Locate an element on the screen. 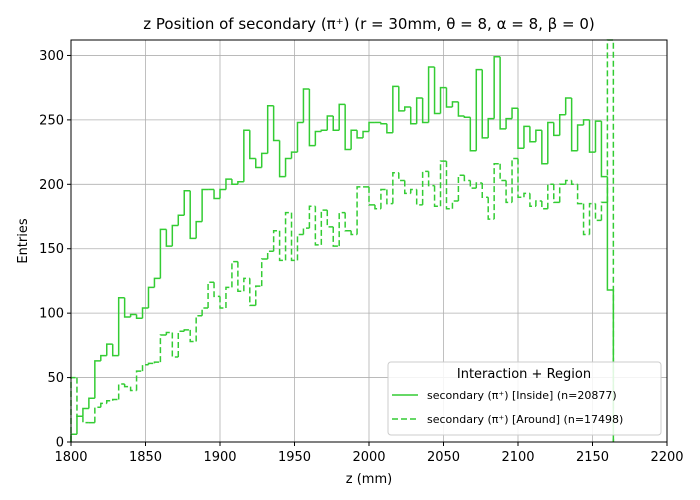 The width and height of the screenshot is (700, 500). x-tick-label: 1950 is located at coordinates (294, 457).